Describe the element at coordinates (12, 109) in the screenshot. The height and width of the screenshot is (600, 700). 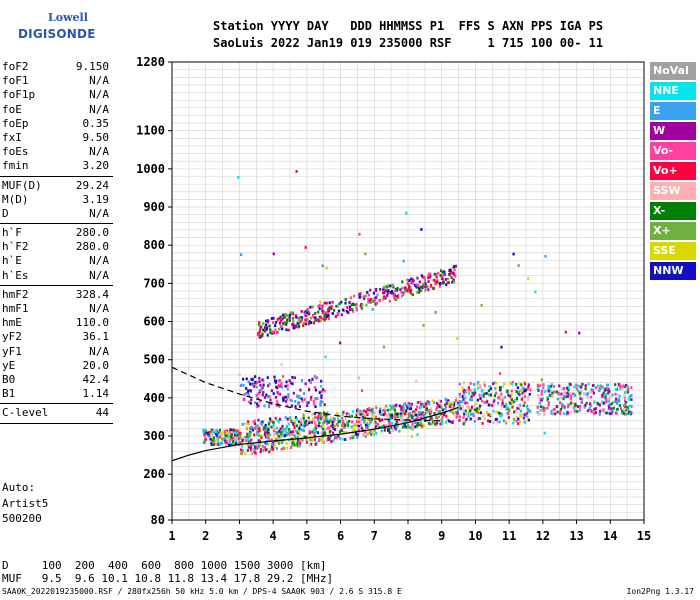
I see `param-key: foE` at that location.